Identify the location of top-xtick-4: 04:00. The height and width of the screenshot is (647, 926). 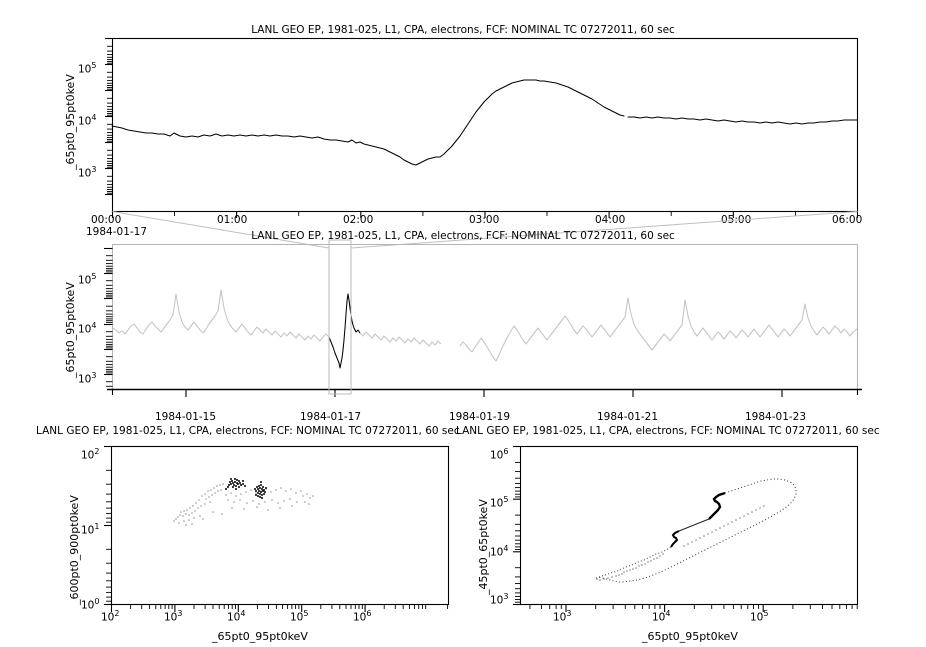
(610, 220).